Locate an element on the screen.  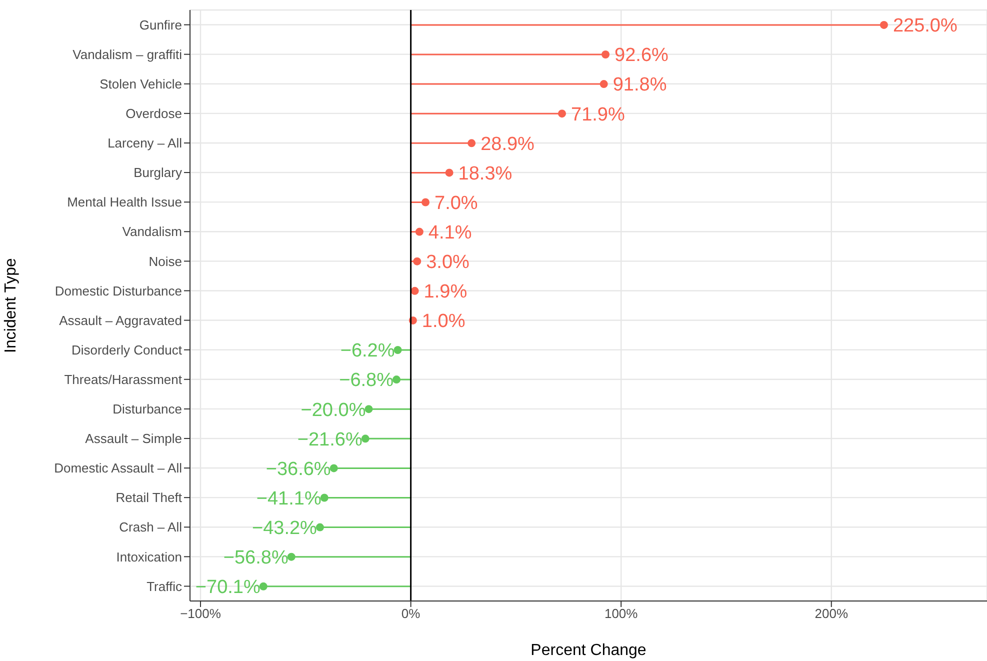
data-label: 3.0% is located at coordinates (448, 263).